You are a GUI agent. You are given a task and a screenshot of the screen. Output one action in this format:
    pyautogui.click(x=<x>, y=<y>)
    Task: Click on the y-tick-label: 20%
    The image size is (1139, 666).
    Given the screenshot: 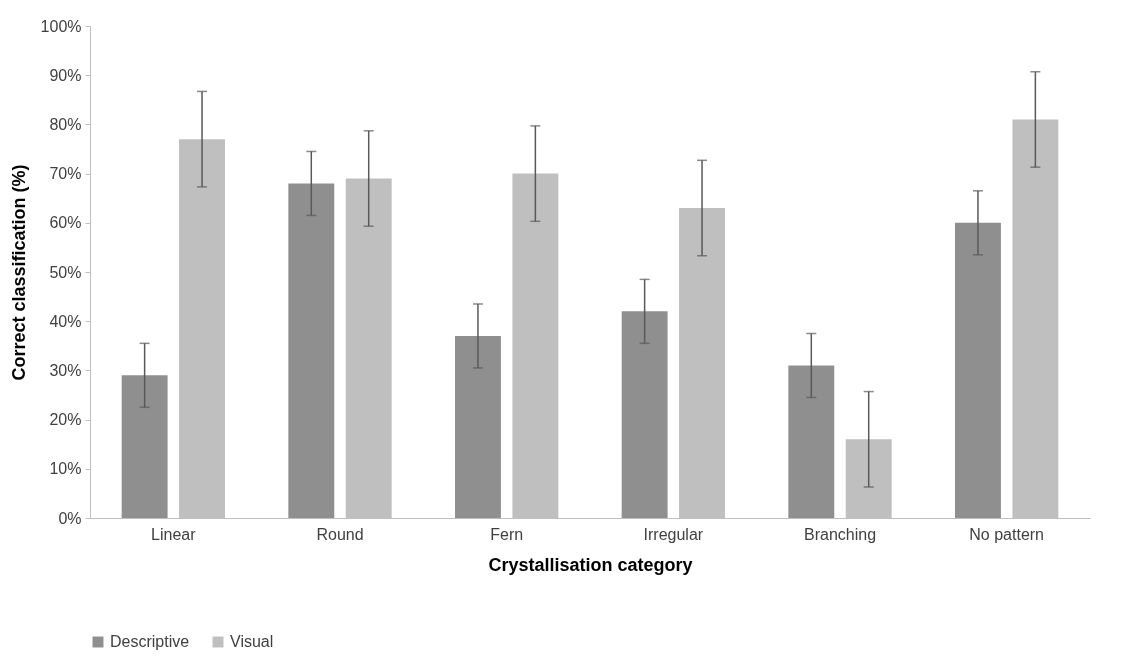 What is the action you would take?
    pyautogui.click(x=65, y=420)
    